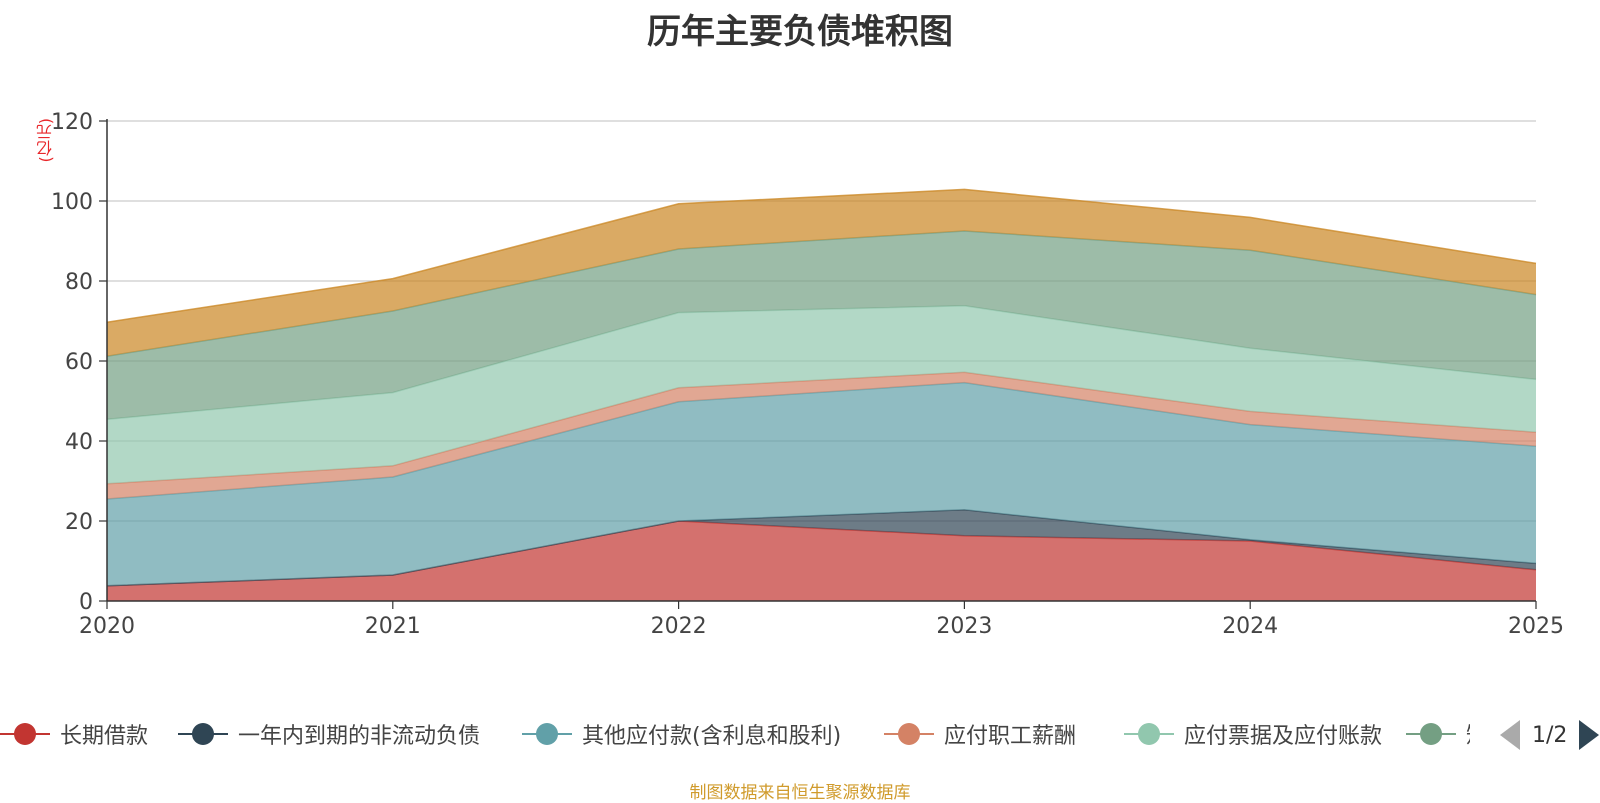  I want to click on x-tick-label: 2020, so click(107, 626).